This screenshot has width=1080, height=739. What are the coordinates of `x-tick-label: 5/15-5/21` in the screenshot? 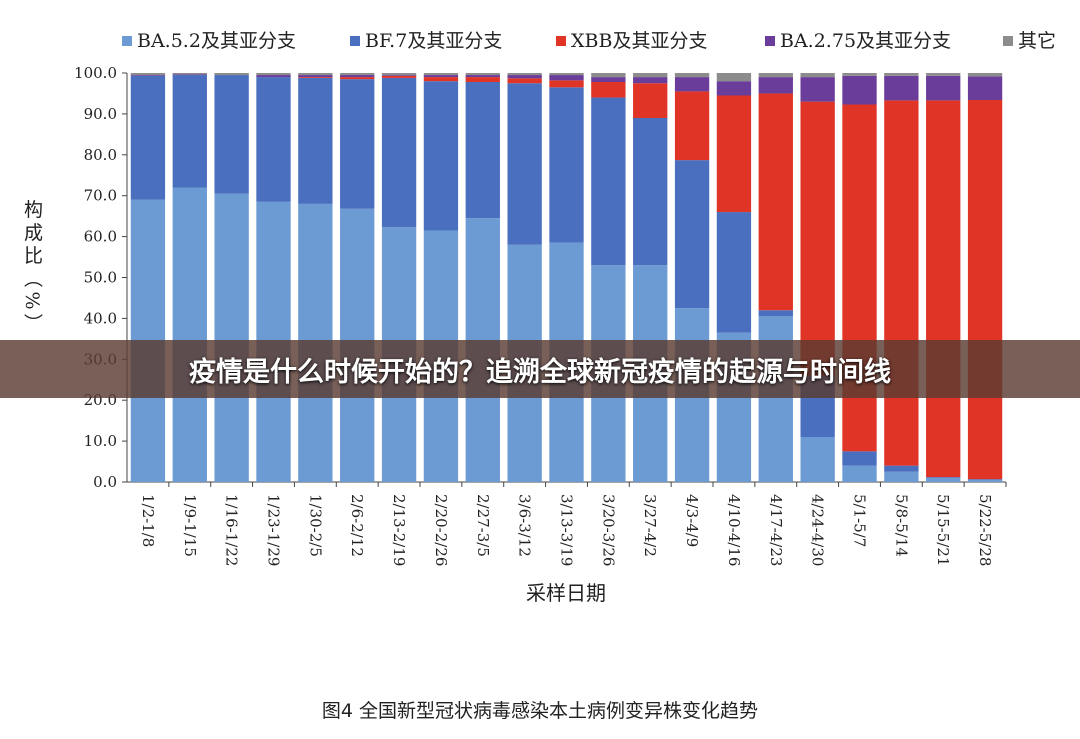 It's located at (943, 530).